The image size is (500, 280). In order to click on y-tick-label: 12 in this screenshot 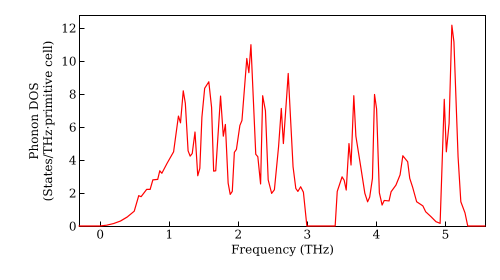, I will do `click(68, 29)`.